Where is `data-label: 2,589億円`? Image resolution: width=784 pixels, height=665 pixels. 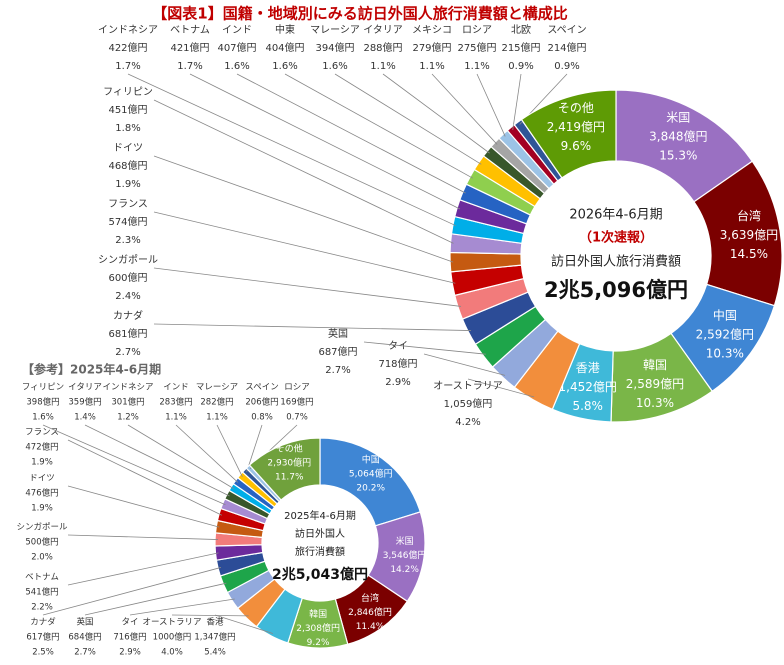
data-label: 2,589億円 is located at coordinates (655, 384).